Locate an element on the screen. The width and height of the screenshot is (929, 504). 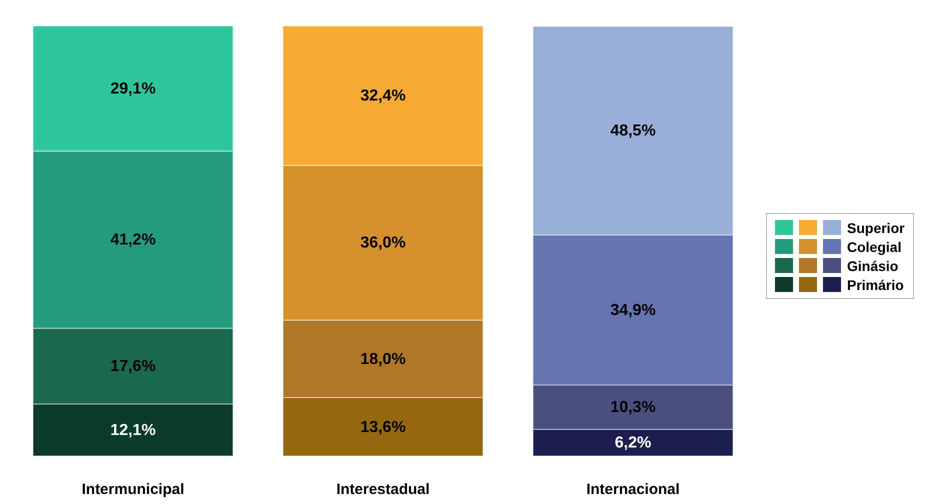
legend-label: Primário is located at coordinates (875, 284).